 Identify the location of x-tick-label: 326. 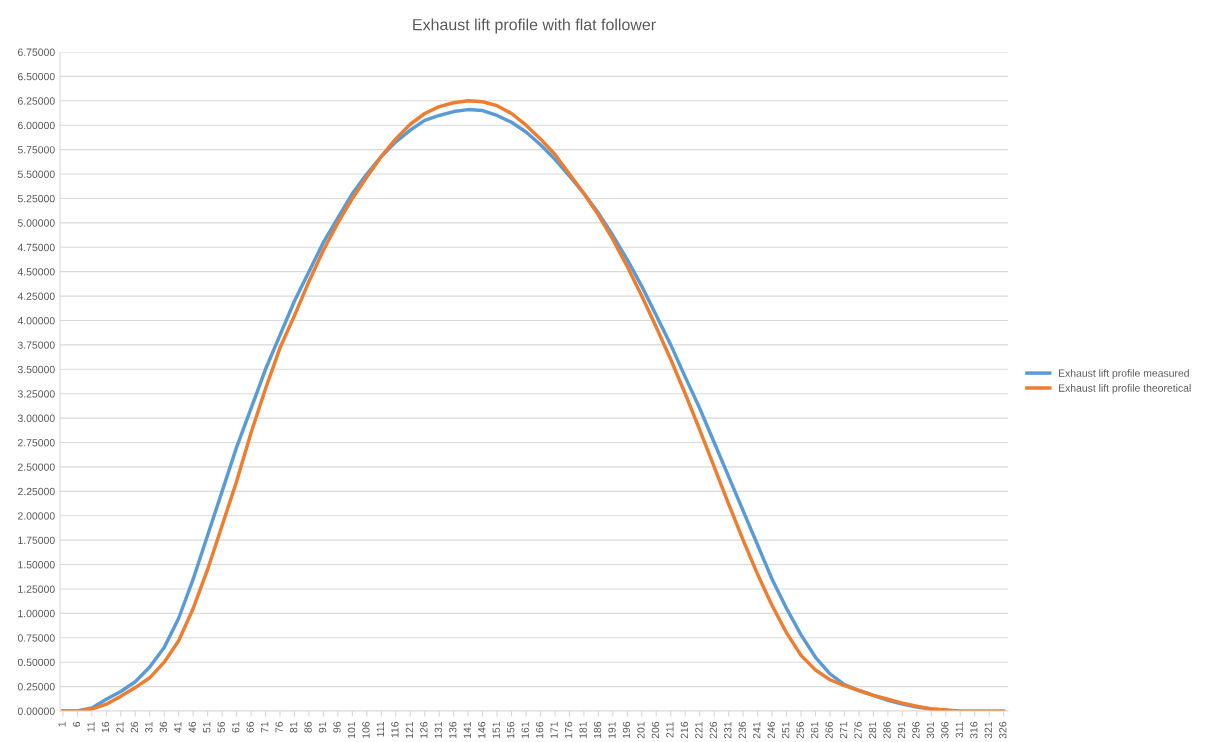
(1003, 730).